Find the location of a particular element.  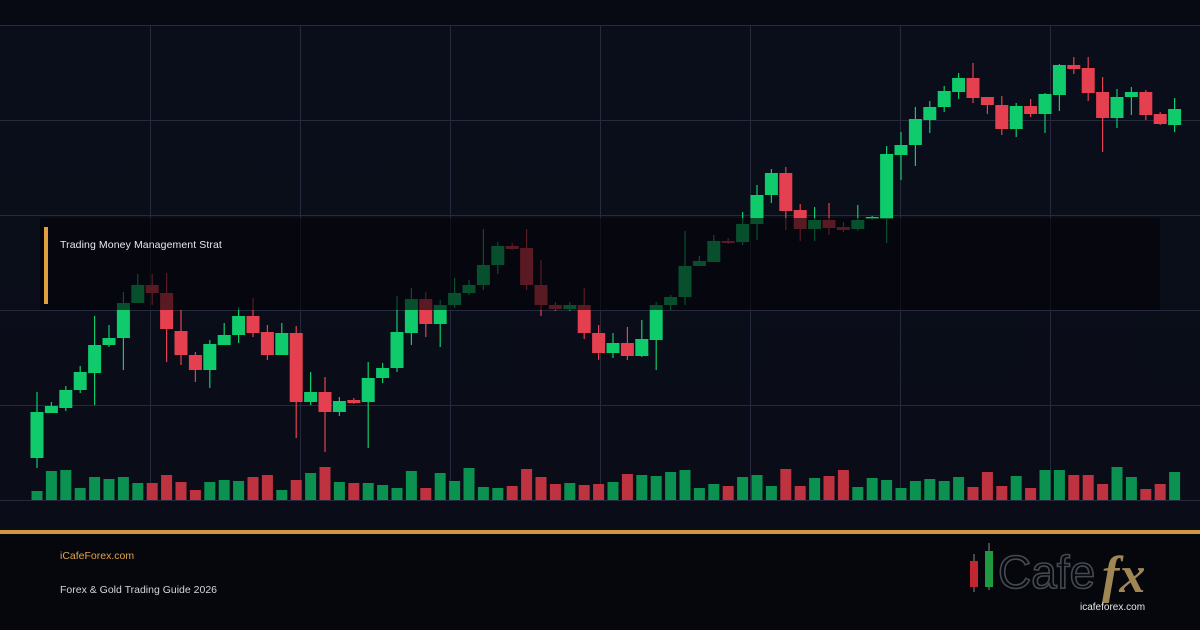

gold-divider is located at coordinates (600, 532).